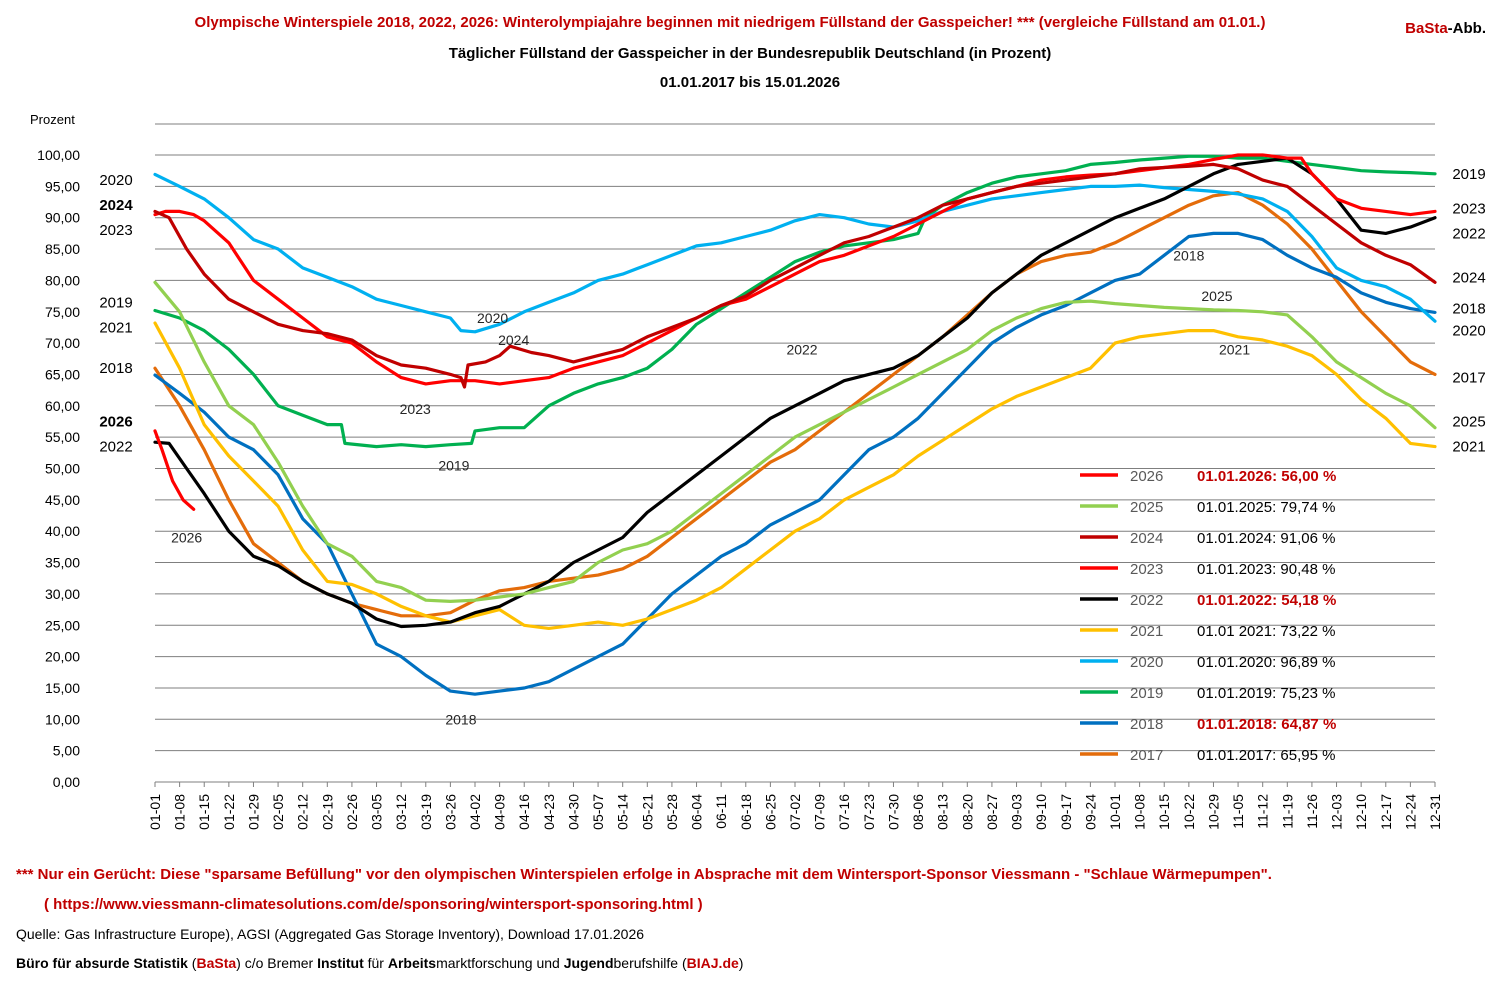 This screenshot has width=1500, height=982. I want to click on chart-period: 01.01.2017 bis 15.01.2026, so click(750, 82).